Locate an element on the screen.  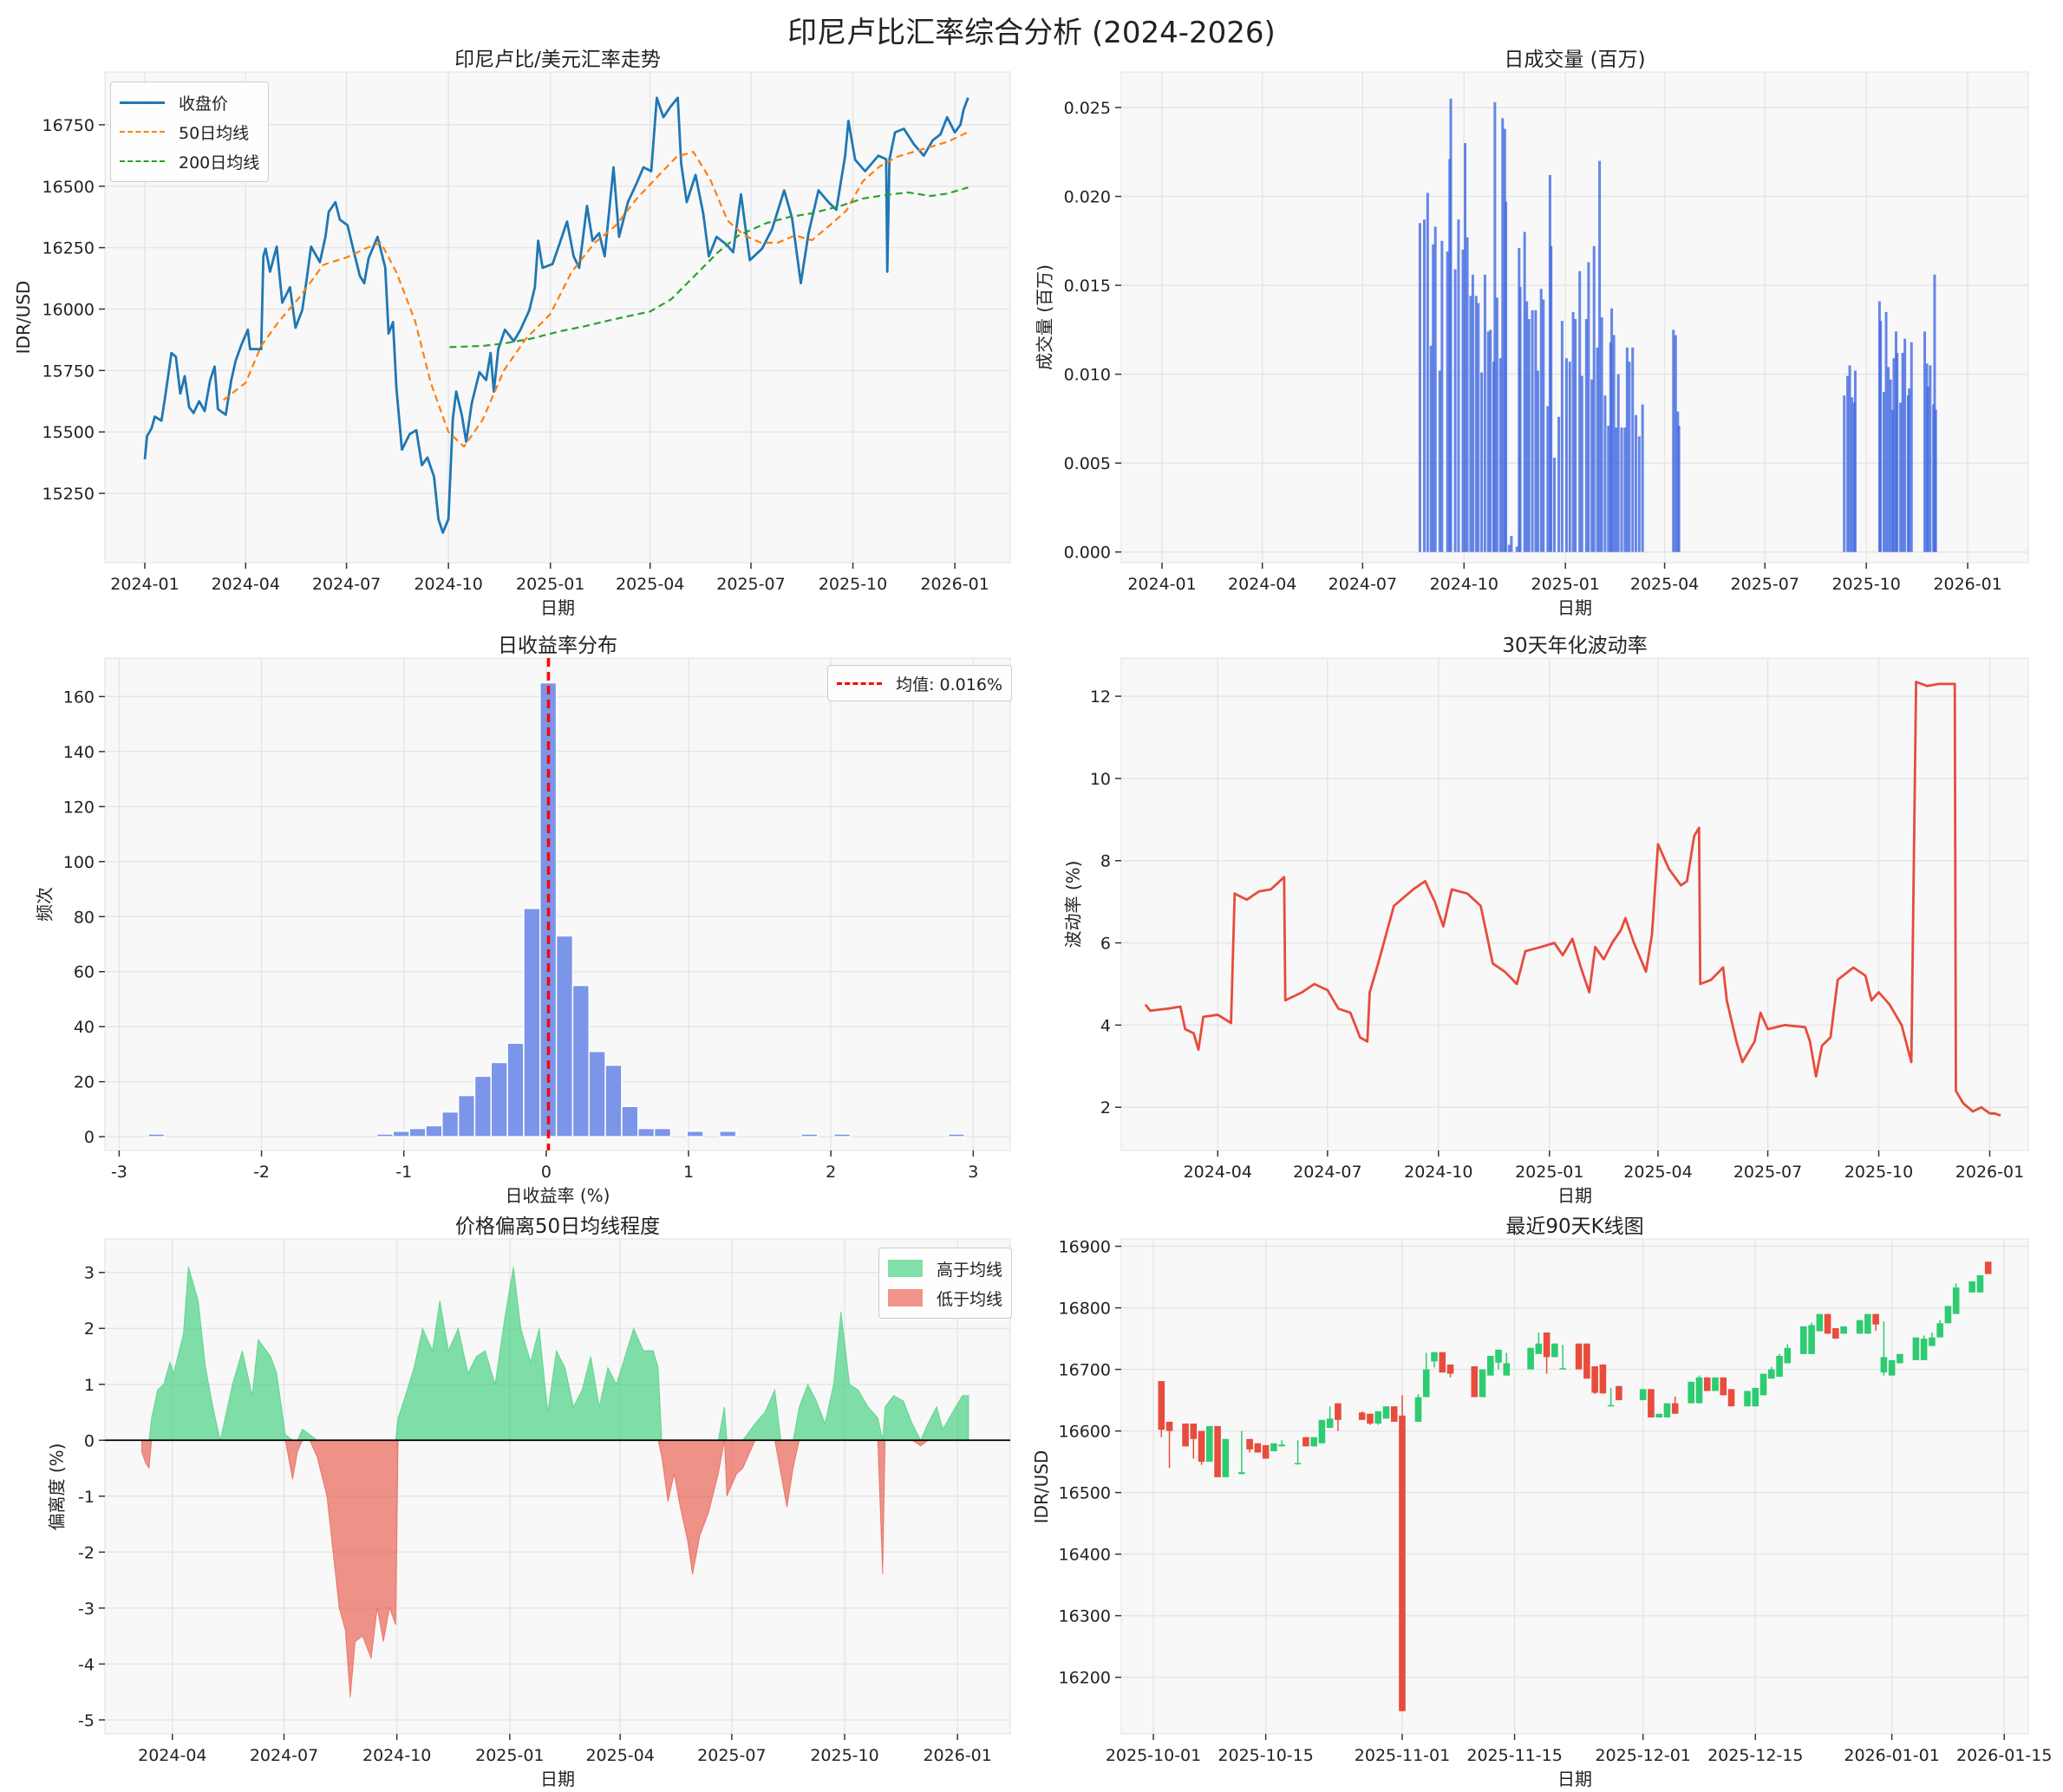
x-tick-label: 2025-04 is located at coordinates (1657, 1172).